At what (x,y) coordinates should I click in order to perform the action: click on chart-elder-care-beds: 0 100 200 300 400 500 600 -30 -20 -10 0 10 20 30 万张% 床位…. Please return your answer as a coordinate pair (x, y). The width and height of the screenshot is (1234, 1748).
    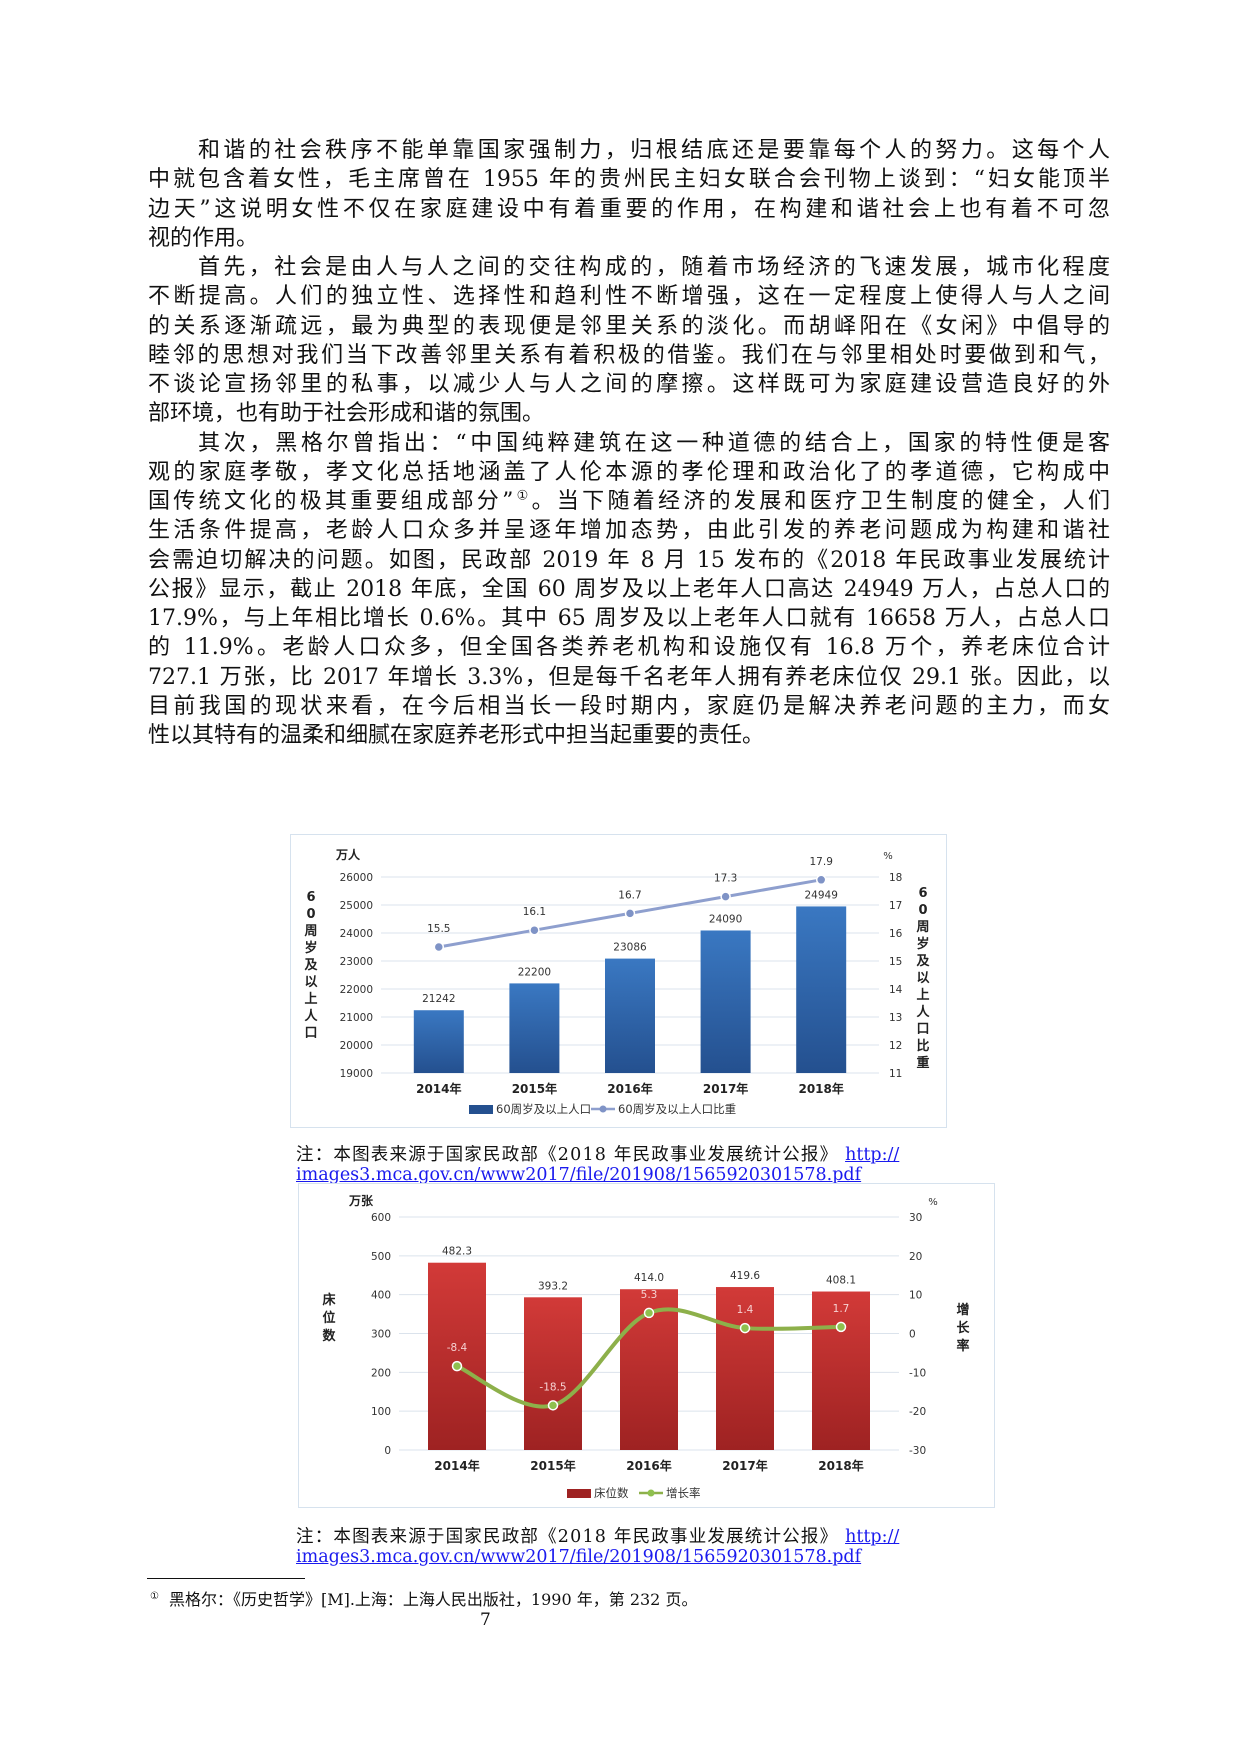
    Looking at the image, I should click on (646, 1345).